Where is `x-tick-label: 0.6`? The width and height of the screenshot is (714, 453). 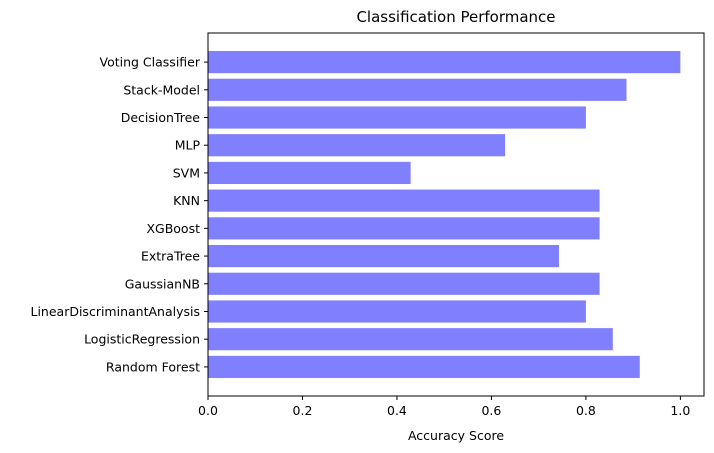 x-tick-label: 0.6 is located at coordinates (491, 410).